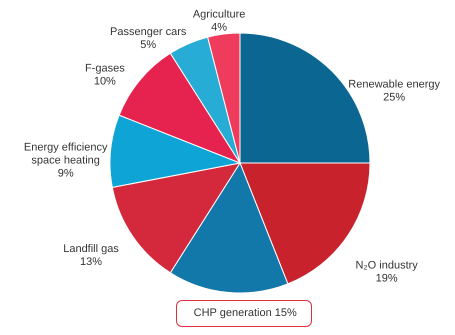  What do you see at coordinates (66, 154) in the screenshot?
I see `slice-label: Energy efficiency space heating` at bounding box center [66, 154].